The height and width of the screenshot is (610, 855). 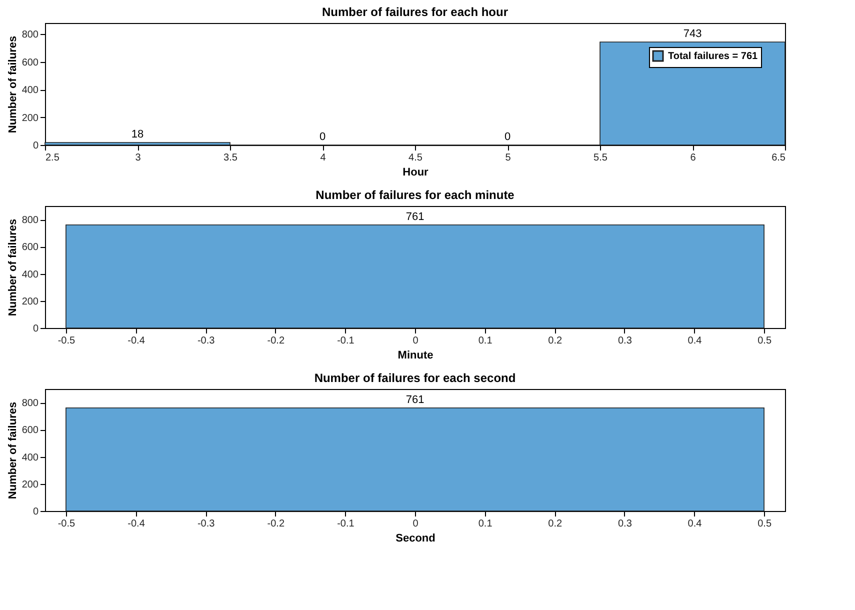 I want to click on legend-label: Total failures = 761, so click(x=713, y=56).